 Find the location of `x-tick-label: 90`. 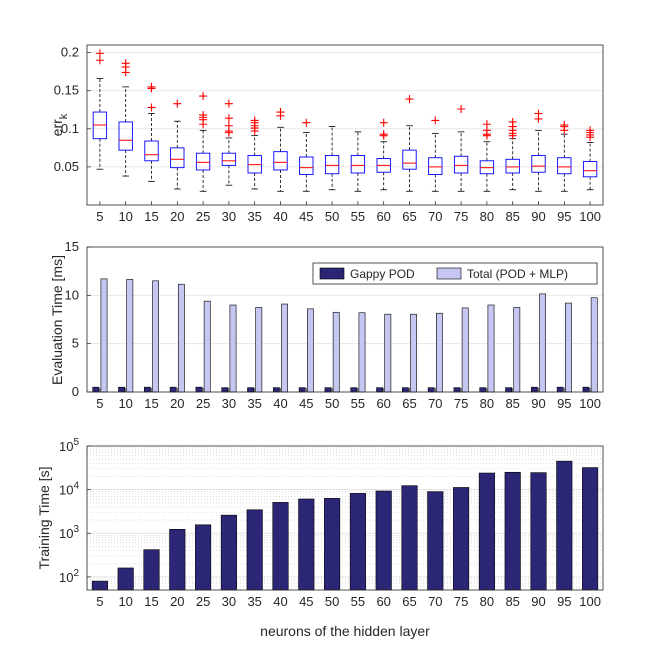

x-tick-label: 90 is located at coordinates (538, 403).